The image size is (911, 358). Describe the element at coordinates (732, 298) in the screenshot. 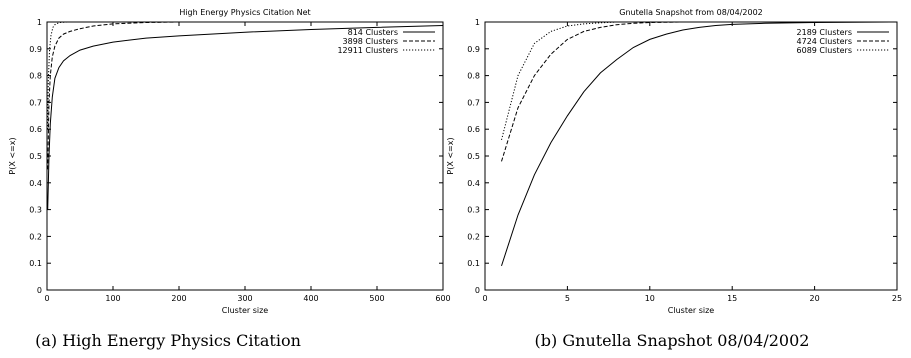

I see `x-tick-label: 15` at that location.